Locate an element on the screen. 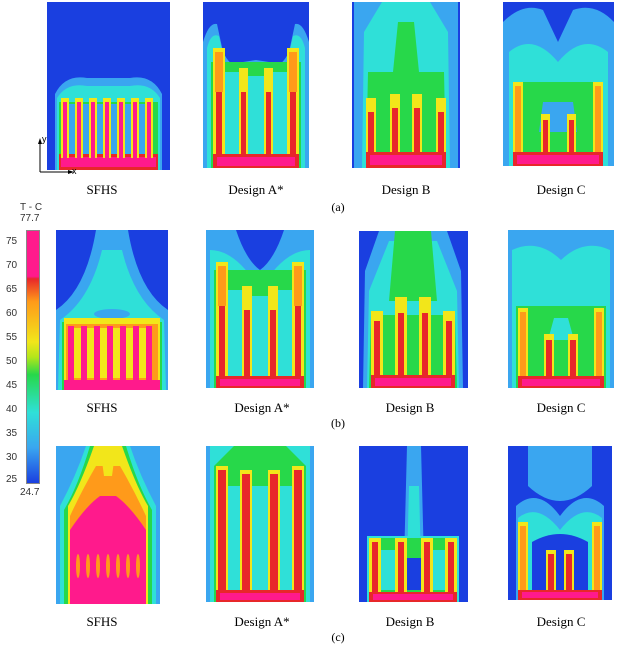 The width and height of the screenshot is (624, 647). colorbar-tick: 35 is located at coordinates (12, 433).